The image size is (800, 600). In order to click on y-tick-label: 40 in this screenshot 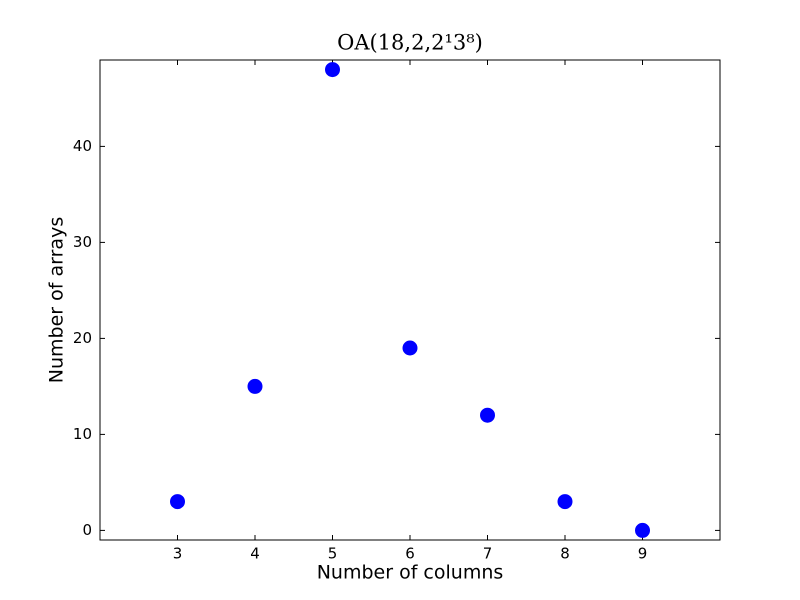, I will do `click(82, 146)`.